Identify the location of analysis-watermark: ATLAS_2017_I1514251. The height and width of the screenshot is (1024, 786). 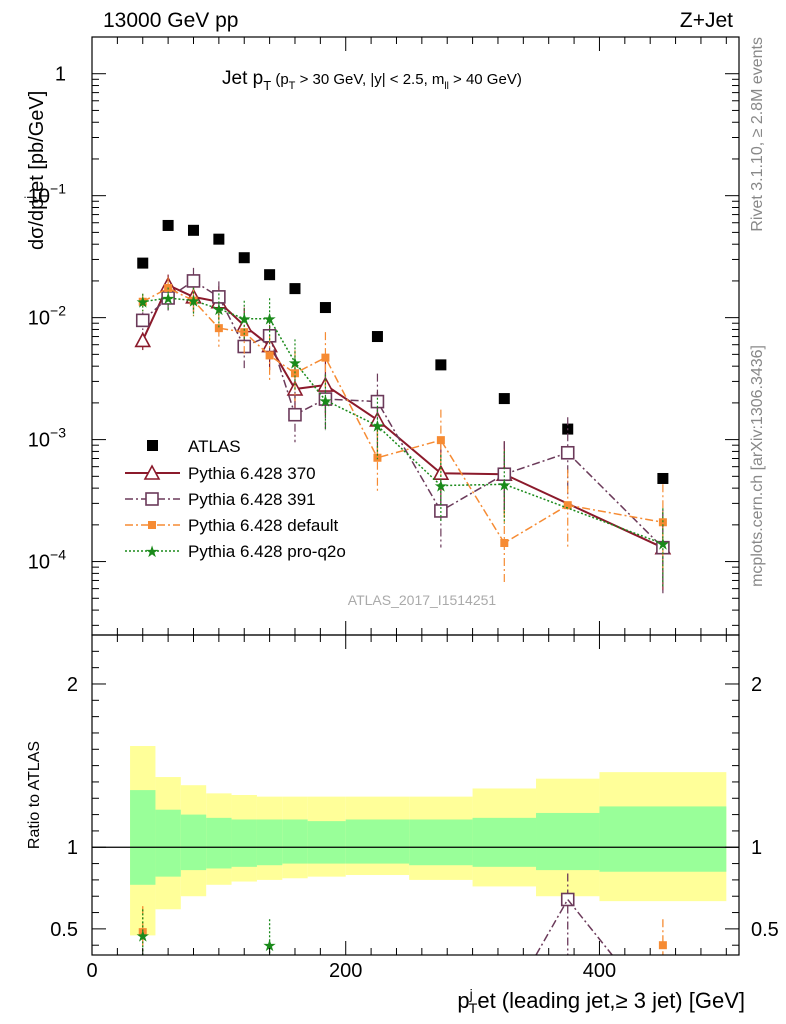
(422, 600).